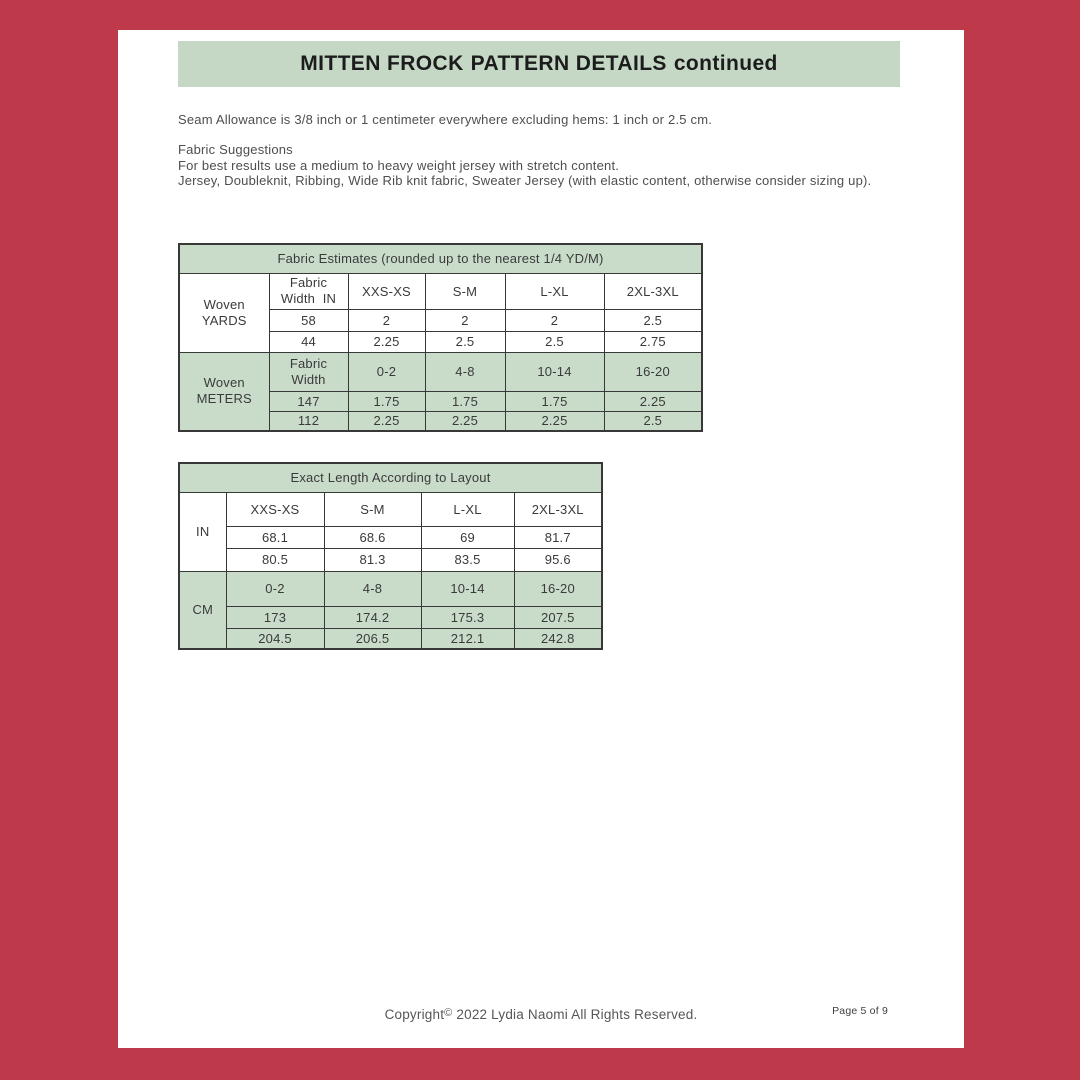 This screenshot has width=1080, height=1080. Describe the element at coordinates (382, 63) in the screenshot. I see `page-title-main: MITTEN FROCK` at that location.